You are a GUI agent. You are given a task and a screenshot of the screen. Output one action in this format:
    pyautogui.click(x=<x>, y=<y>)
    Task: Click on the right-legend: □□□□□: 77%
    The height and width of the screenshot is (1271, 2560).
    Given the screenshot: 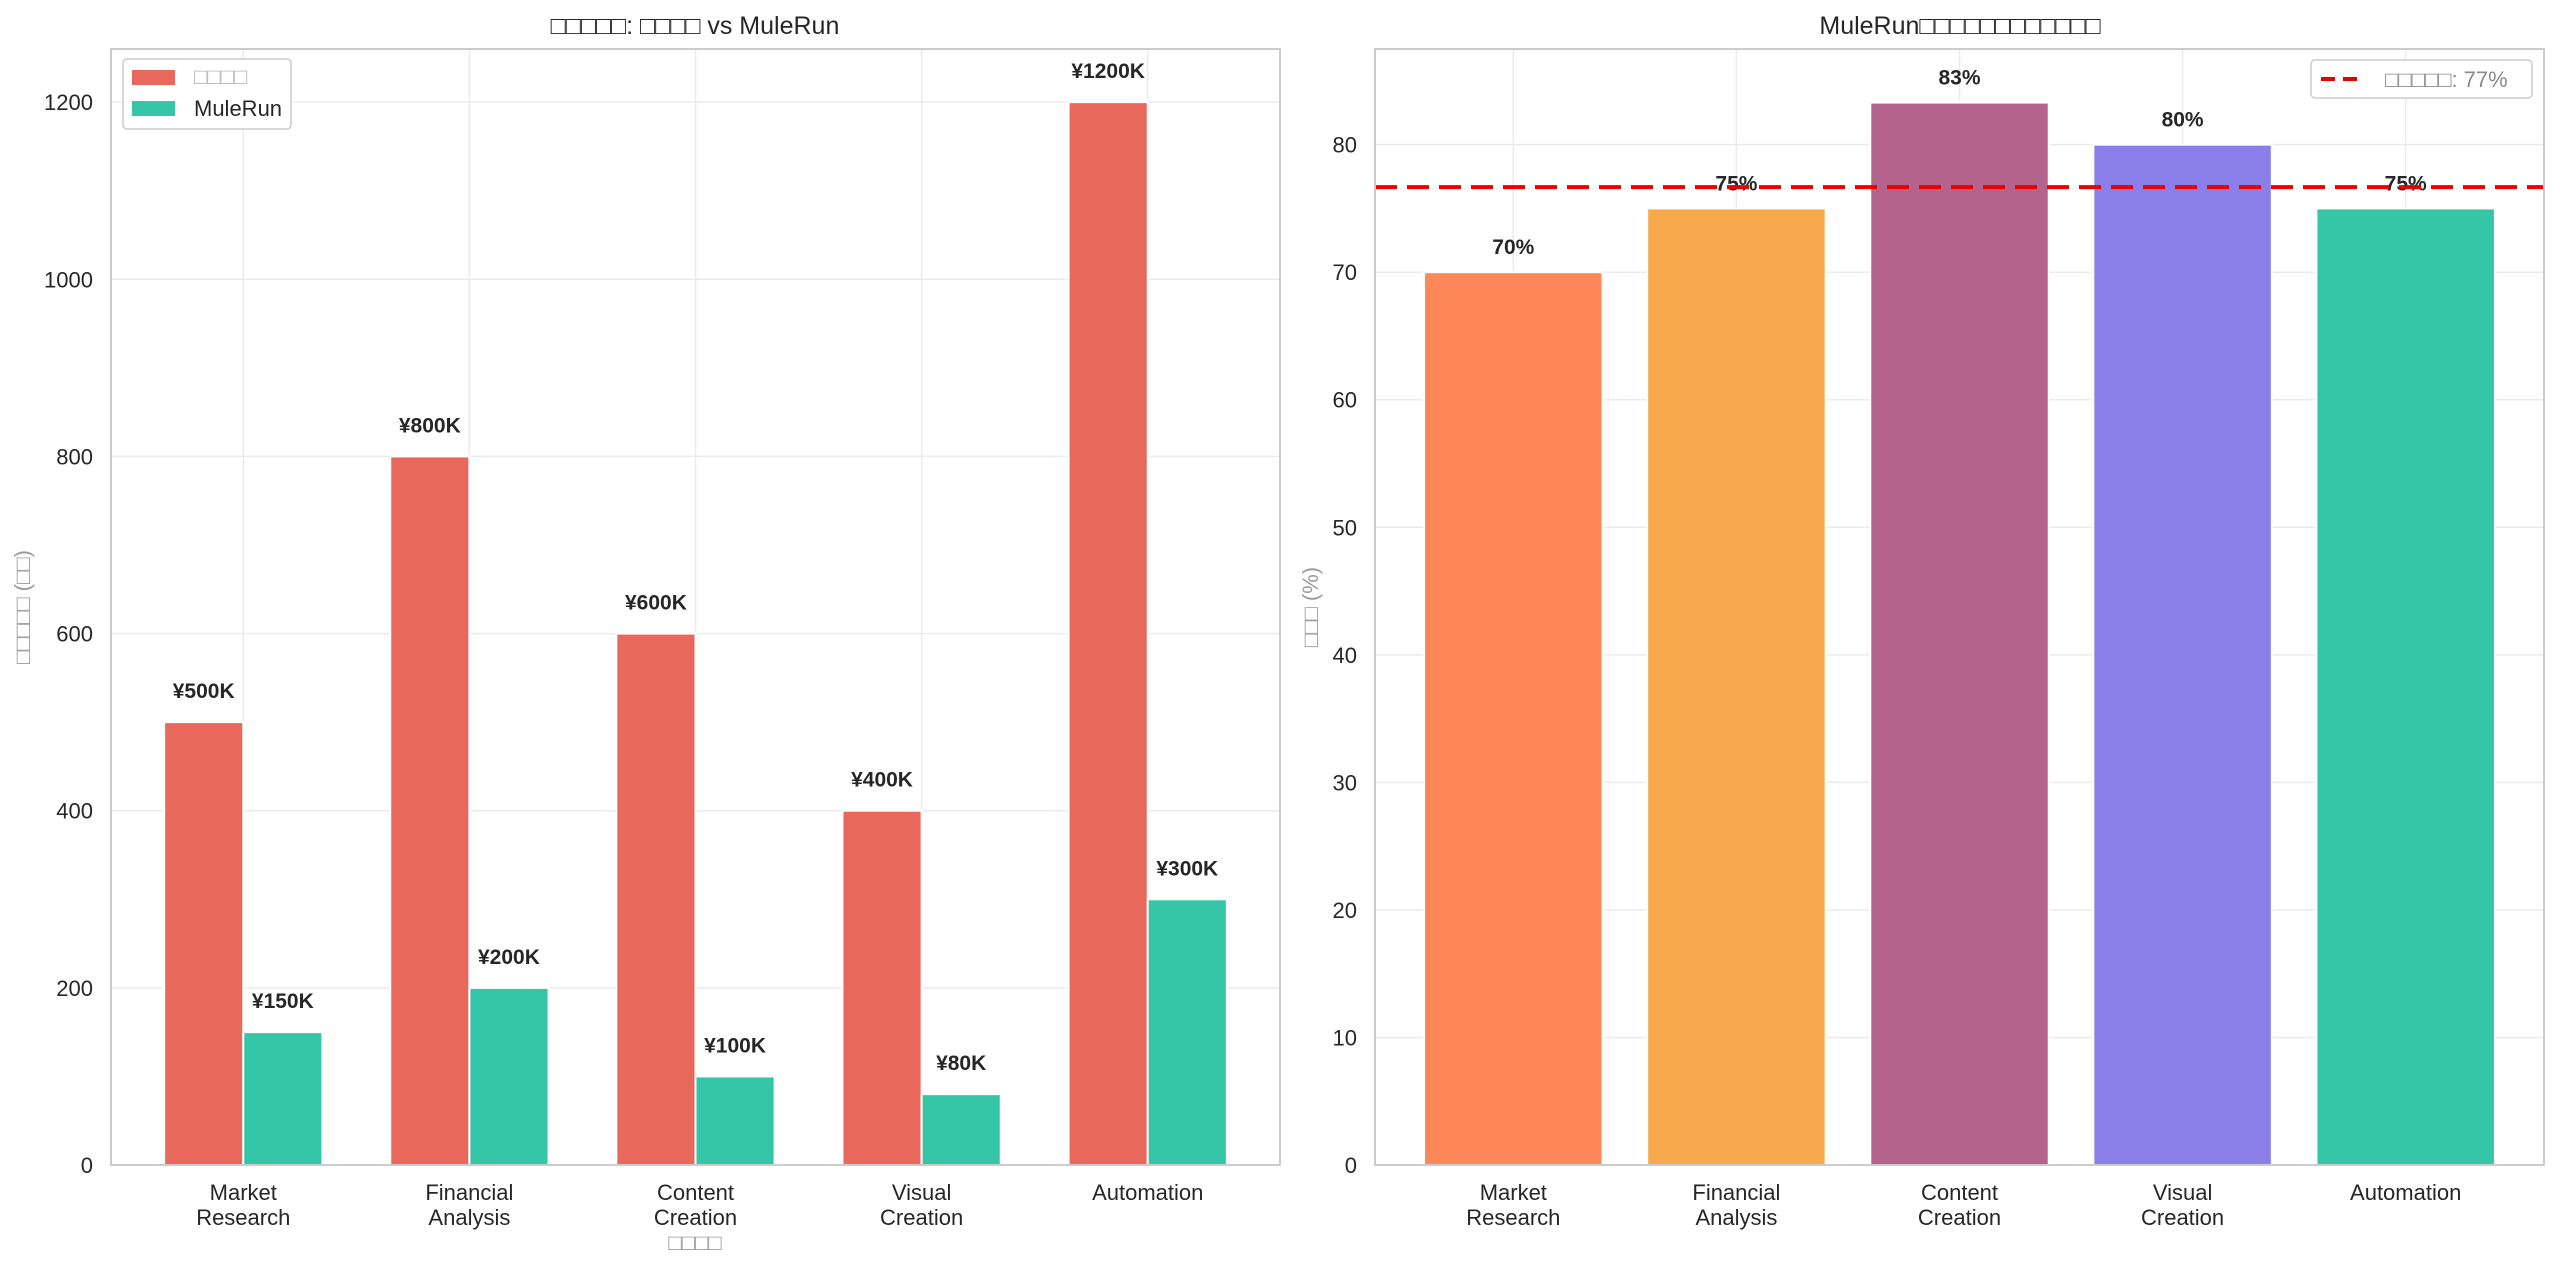 What is the action you would take?
    pyautogui.click(x=2421, y=79)
    